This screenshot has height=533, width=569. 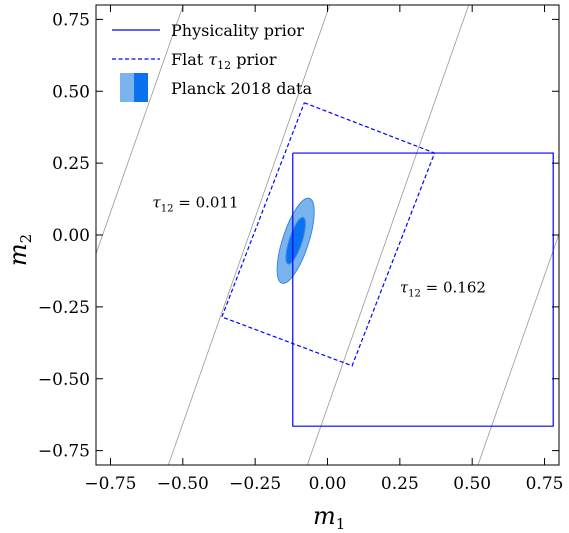 What do you see at coordinates (64, 380) in the screenshot?
I see `y-tick-label: −0.50` at bounding box center [64, 380].